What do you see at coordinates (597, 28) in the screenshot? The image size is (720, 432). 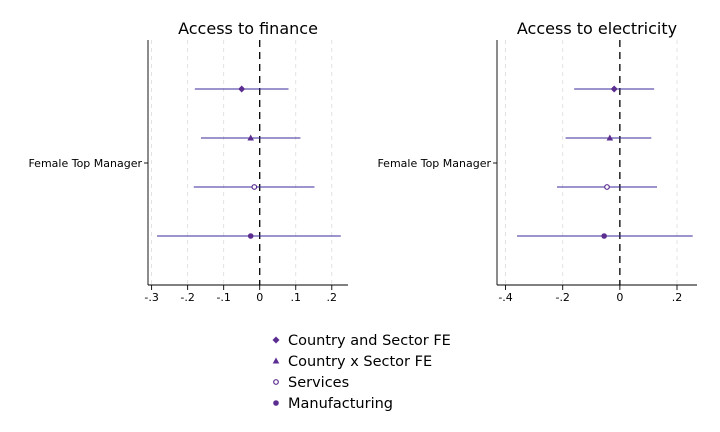 I see `chart-title: Access to electricity` at bounding box center [597, 28].